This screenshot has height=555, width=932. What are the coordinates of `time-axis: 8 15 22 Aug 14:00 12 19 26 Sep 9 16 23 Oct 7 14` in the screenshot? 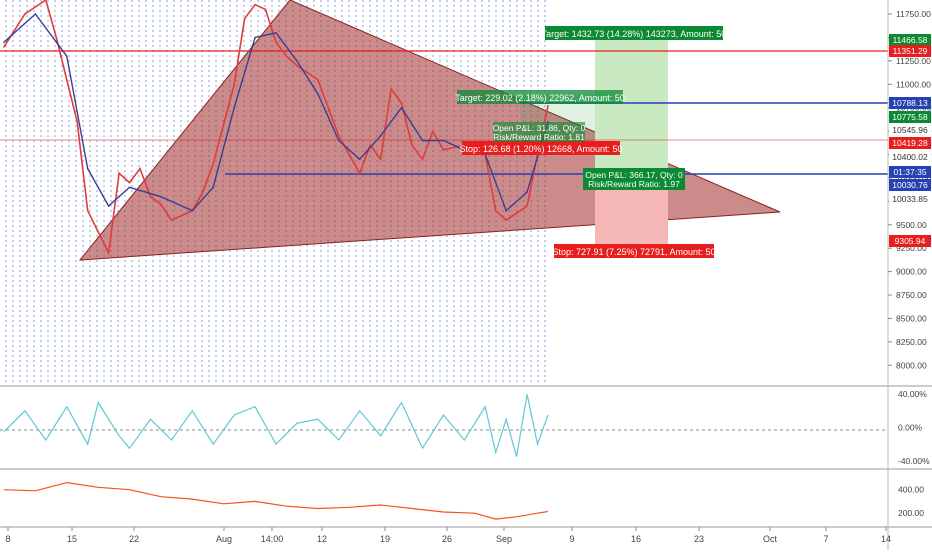 It's located at (448, 535).